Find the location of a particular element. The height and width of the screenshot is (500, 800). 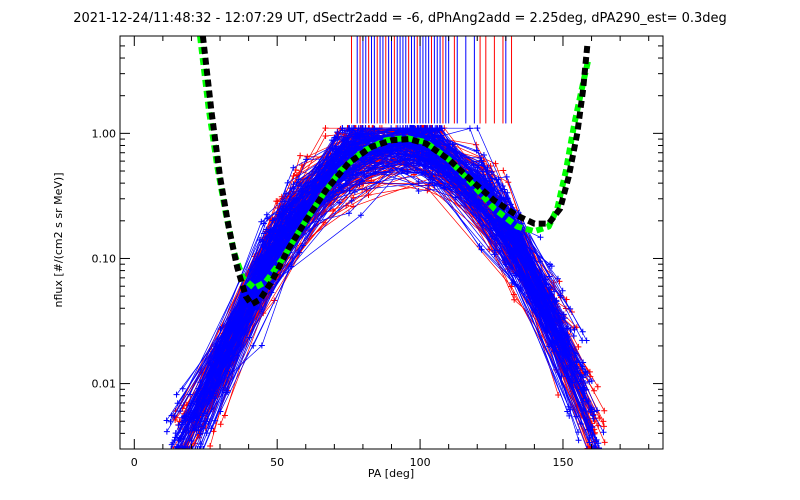

x-tick-label: 0 is located at coordinates (134, 462).